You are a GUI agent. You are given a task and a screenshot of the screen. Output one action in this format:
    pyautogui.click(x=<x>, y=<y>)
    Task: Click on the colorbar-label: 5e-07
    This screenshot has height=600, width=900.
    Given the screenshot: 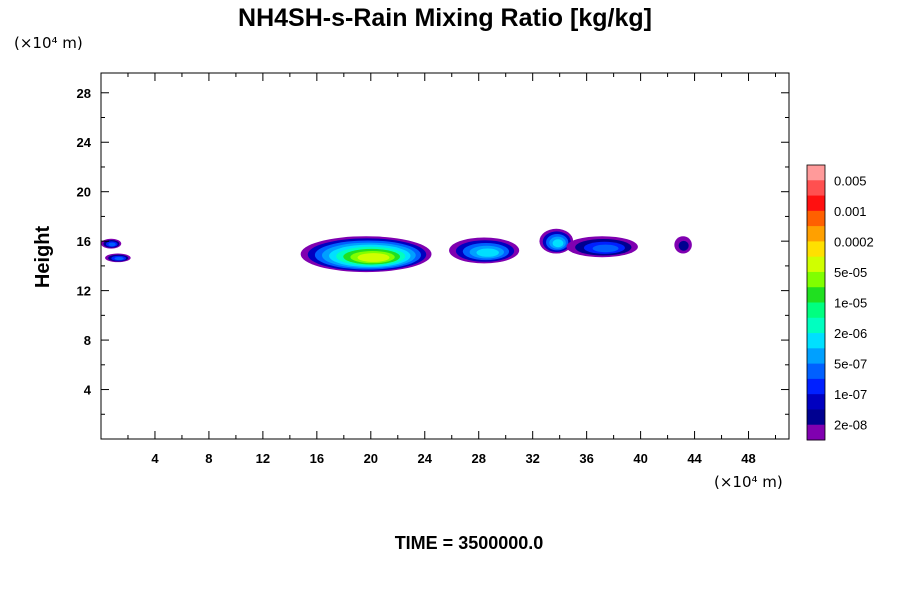 What is the action you would take?
    pyautogui.click(x=850, y=364)
    